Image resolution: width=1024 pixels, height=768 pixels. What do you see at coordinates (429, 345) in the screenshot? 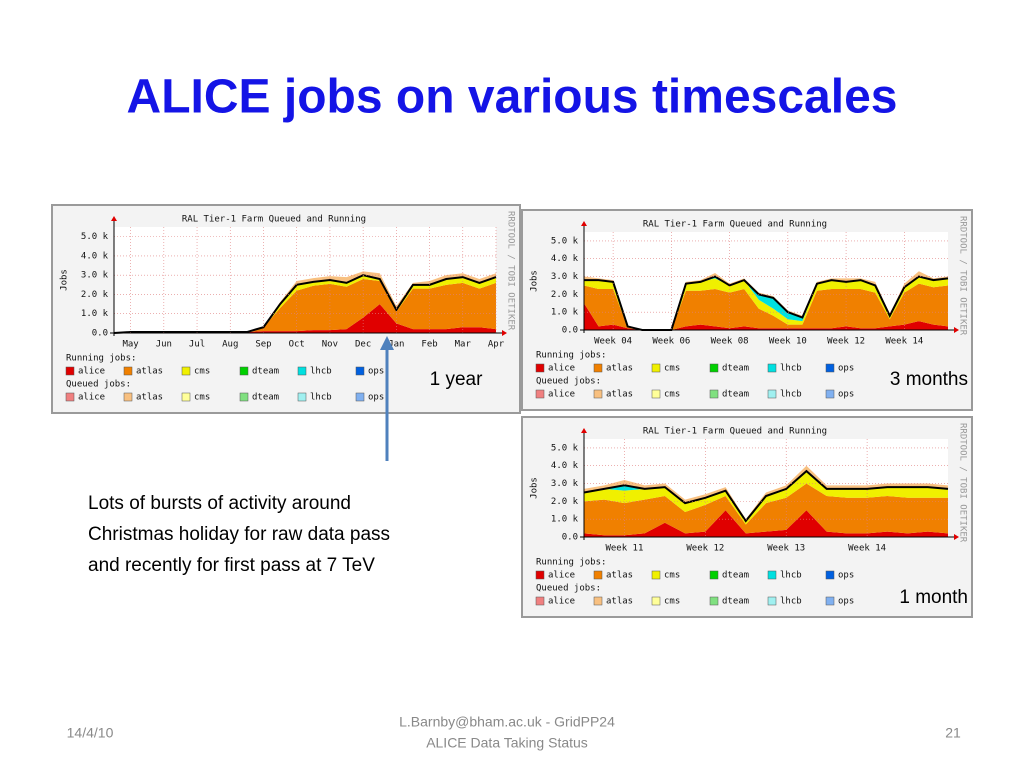
I see `x-tick-label: Feb` at bounding box center [429, 345].